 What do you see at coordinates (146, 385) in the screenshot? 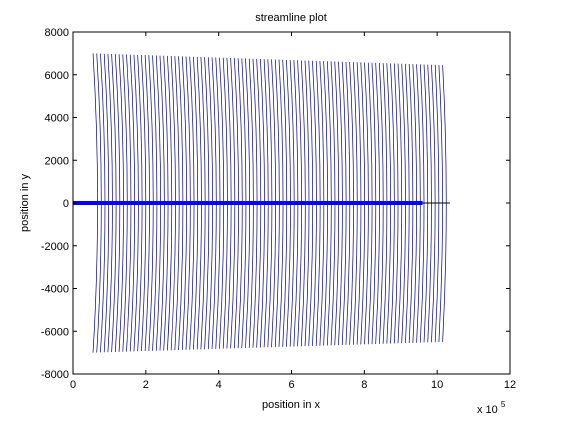
I see `x-tick-label: 2` at bounding box center [146, 385].